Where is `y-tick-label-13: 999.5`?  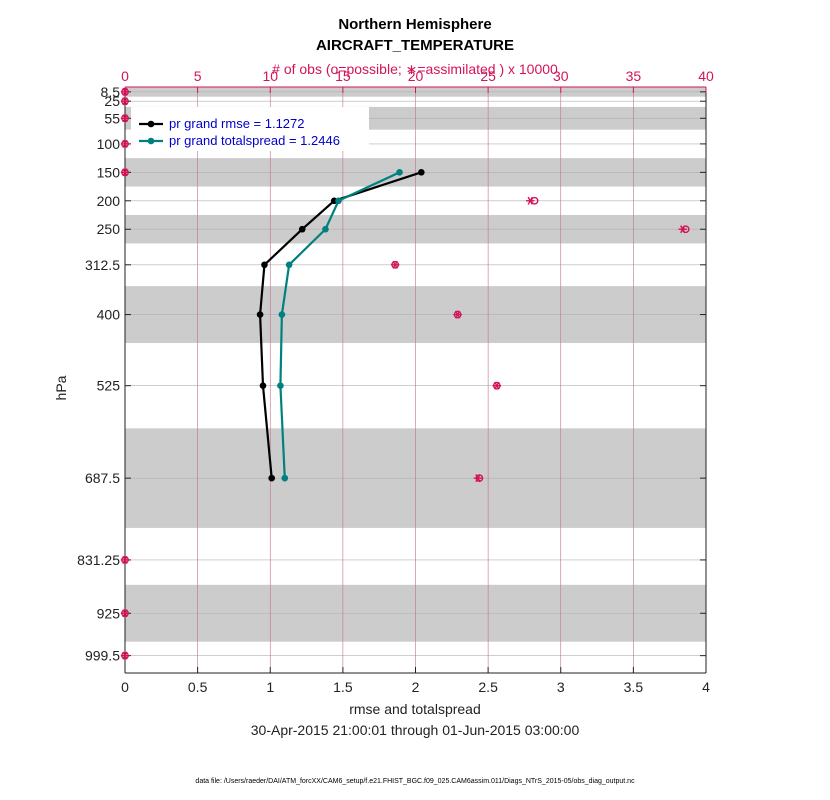 y-tick-label-13: 999.5 is located at coordinates (102, 656).